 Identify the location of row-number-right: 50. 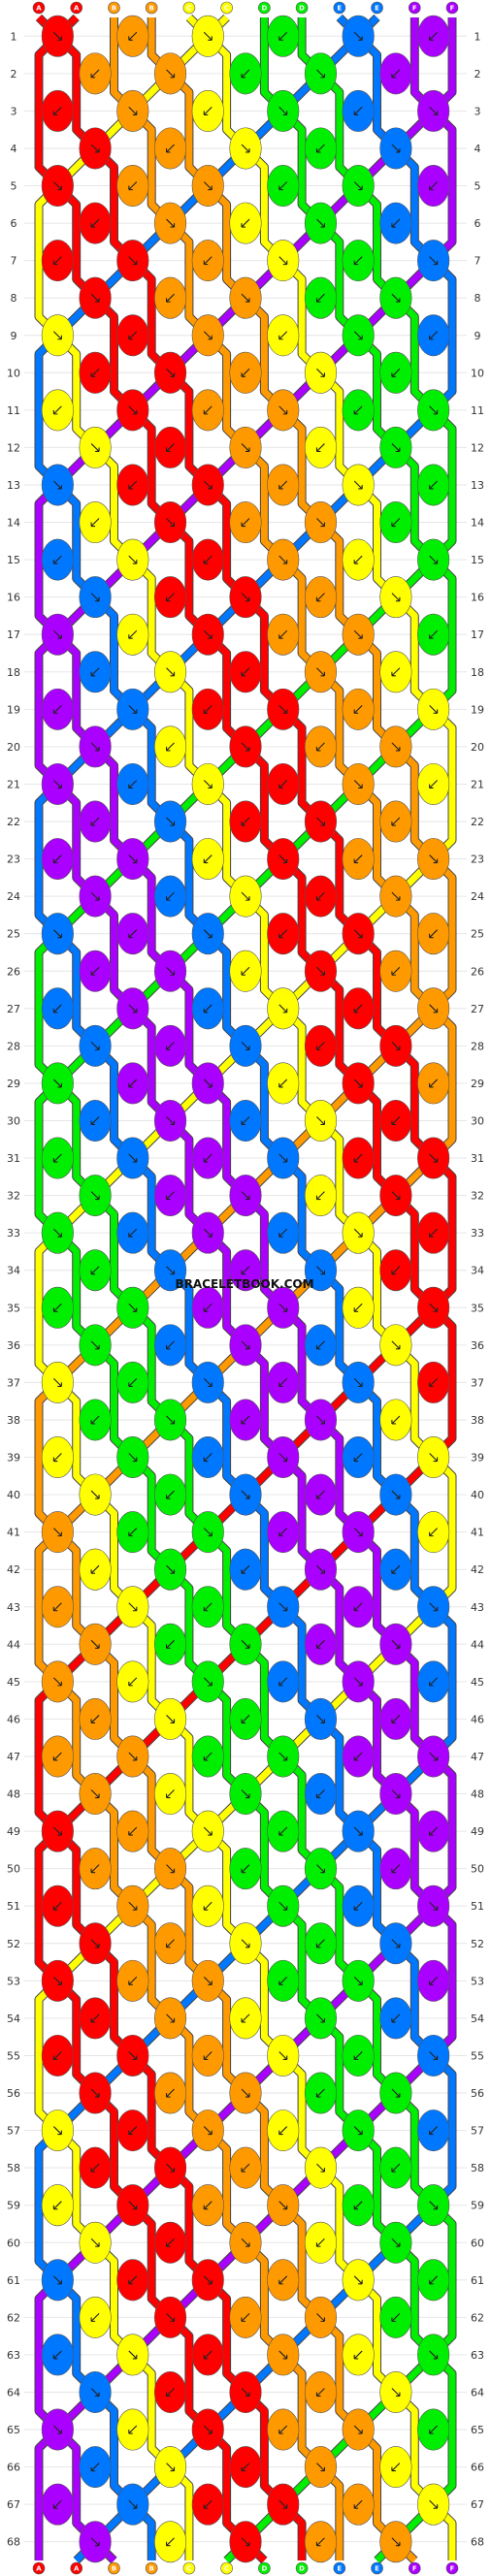
(477, 1869).